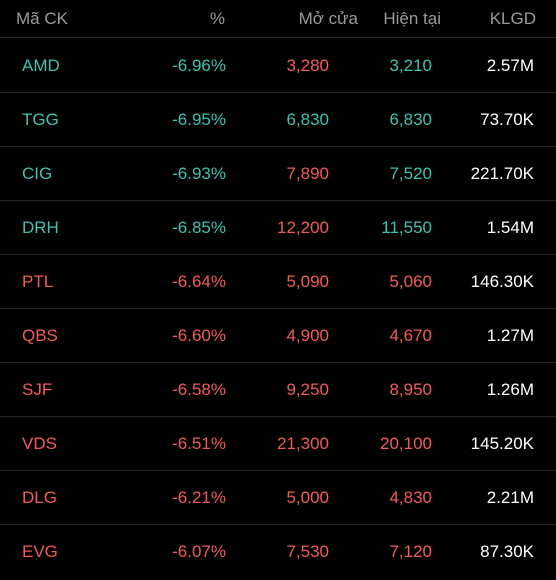 Image resolution: width=556 pixels, height=580 pixels. Describe the element at coordinates (303, 227) in the screenshot. I see `open-price-cell: 12,200` at that location.